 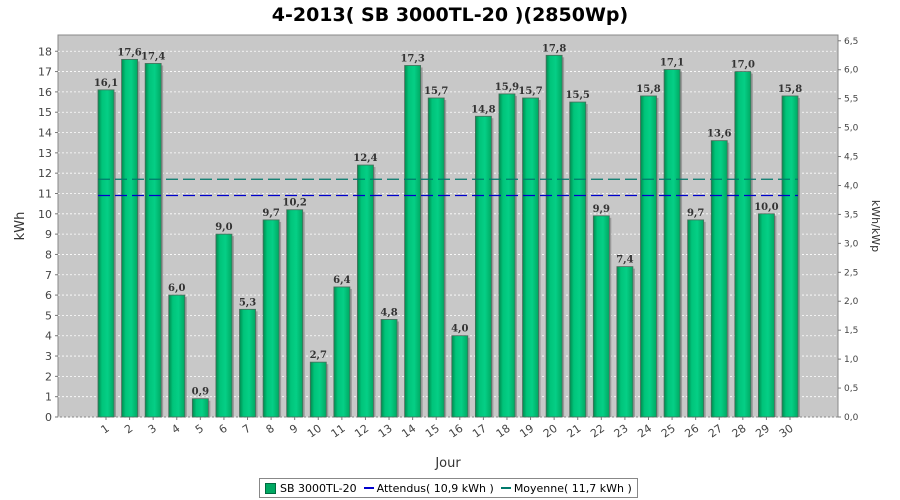 I want to click on bar-value-label: 15,8, so click(x=790, y=89).